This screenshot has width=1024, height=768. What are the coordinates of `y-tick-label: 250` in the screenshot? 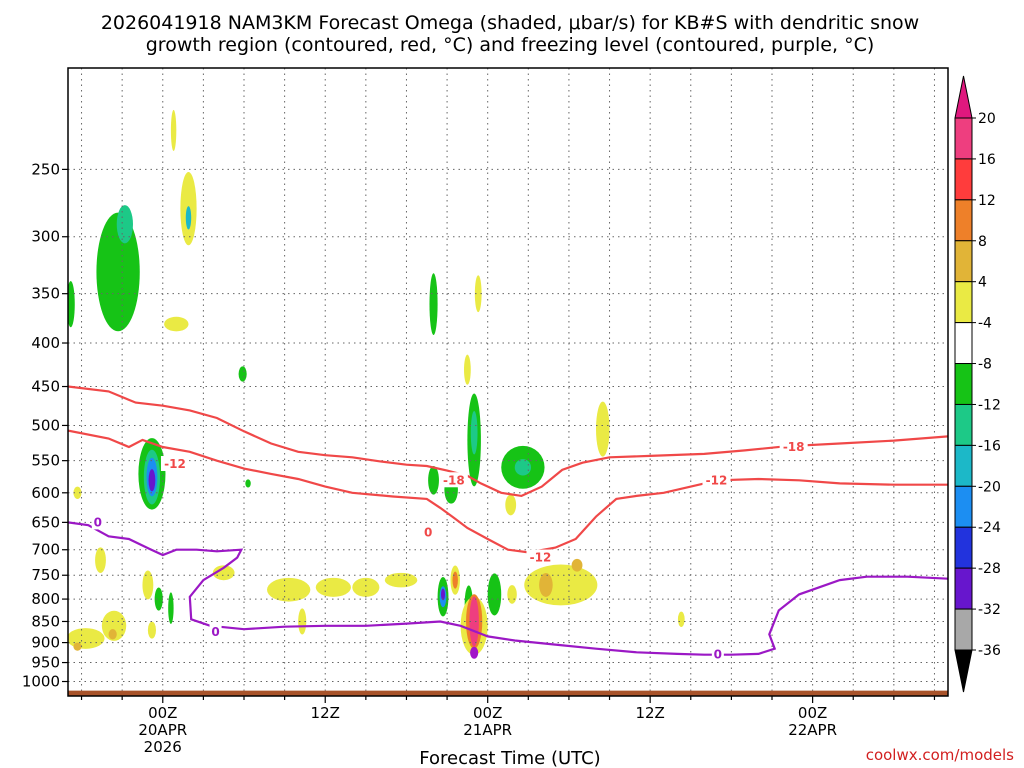 It's located at (45, 169).